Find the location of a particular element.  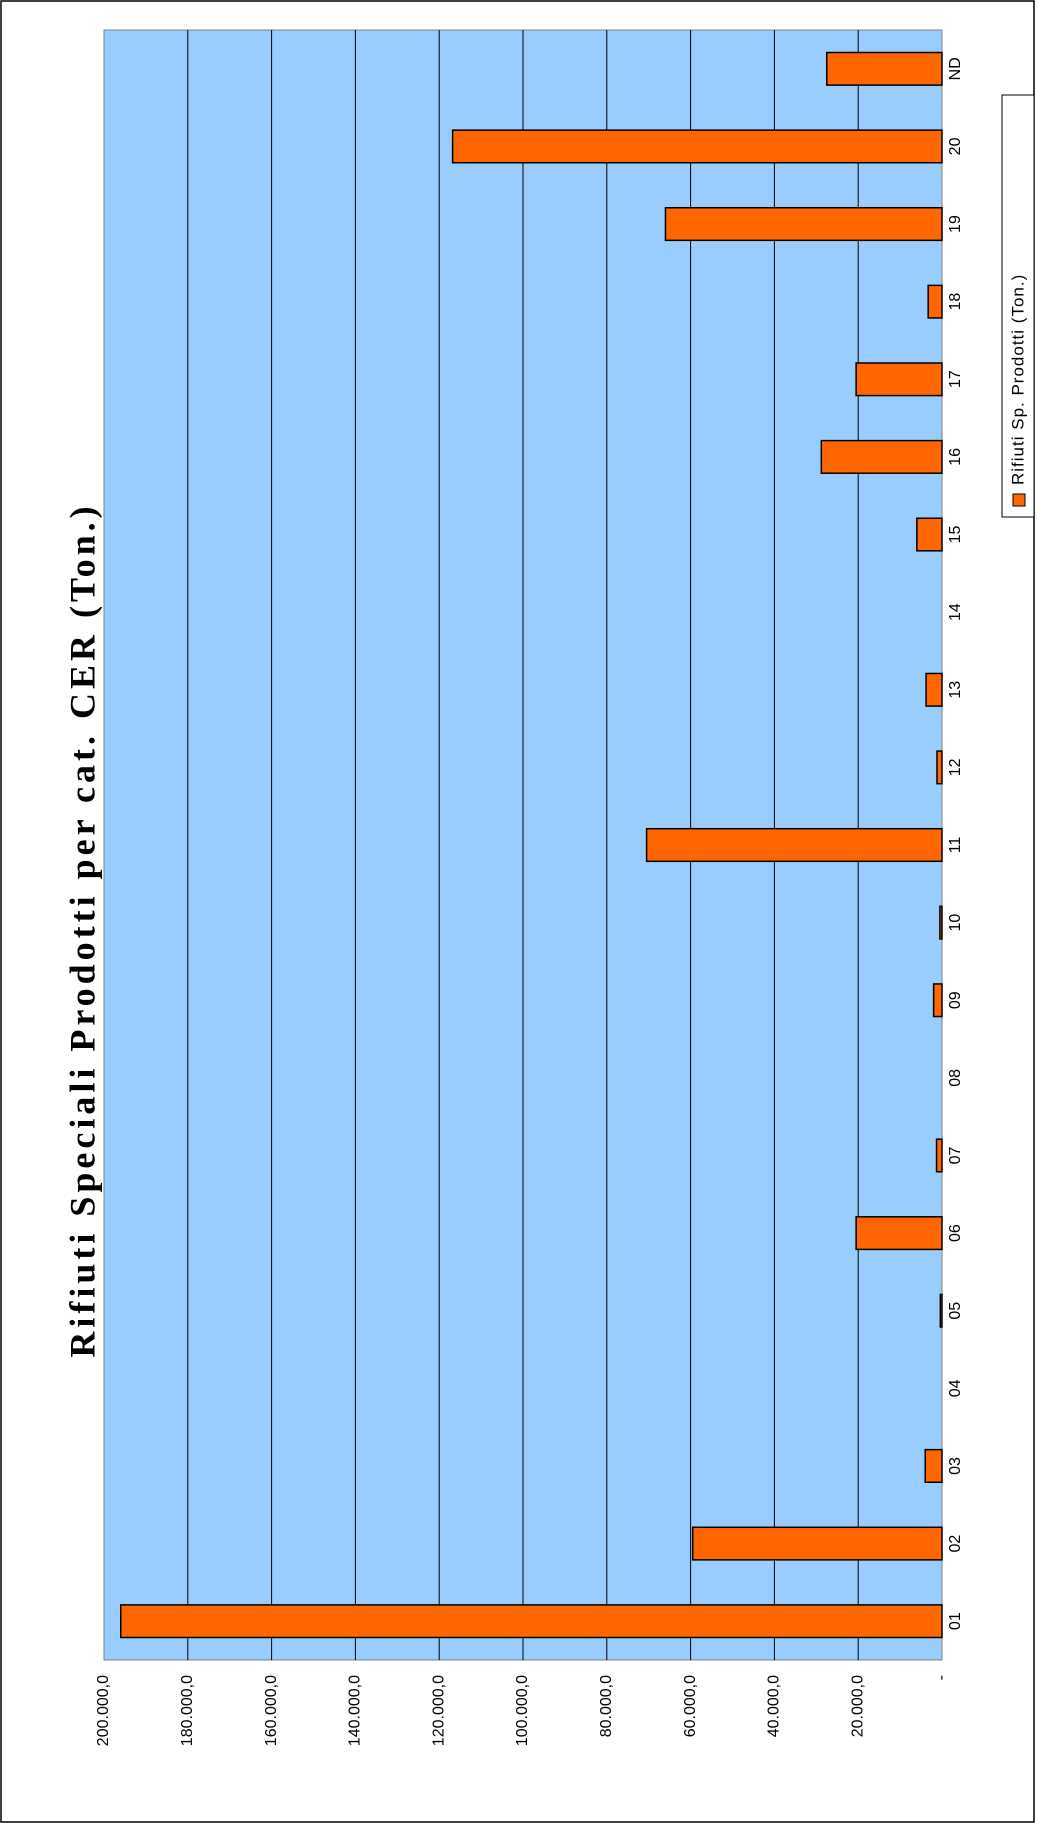

value-tick-label: 200.000,0 is located at coordinates (103, 1710).